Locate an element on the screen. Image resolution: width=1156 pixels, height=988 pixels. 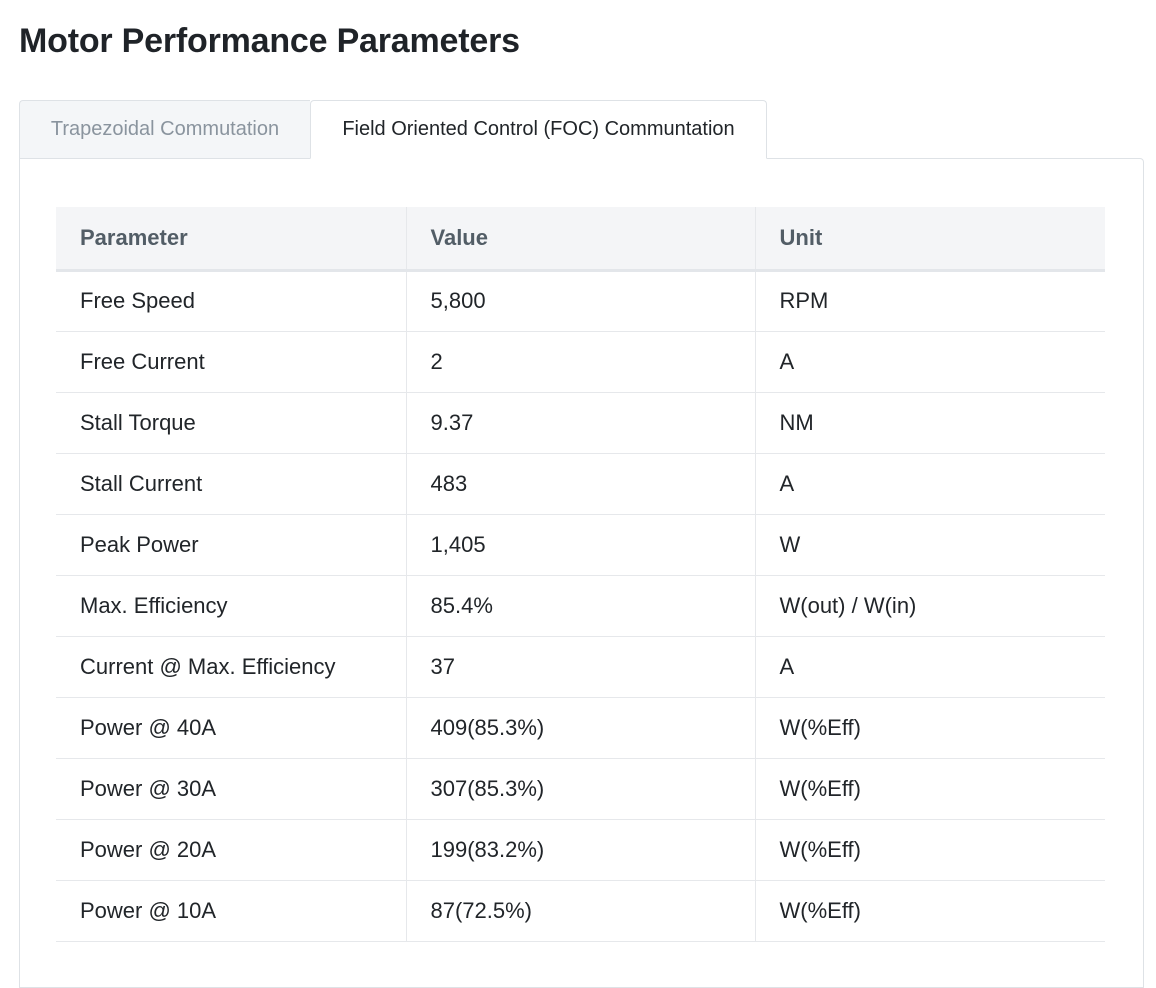
table-row: Stall Torque 9.37 NM is located at coordinates (580, 423).